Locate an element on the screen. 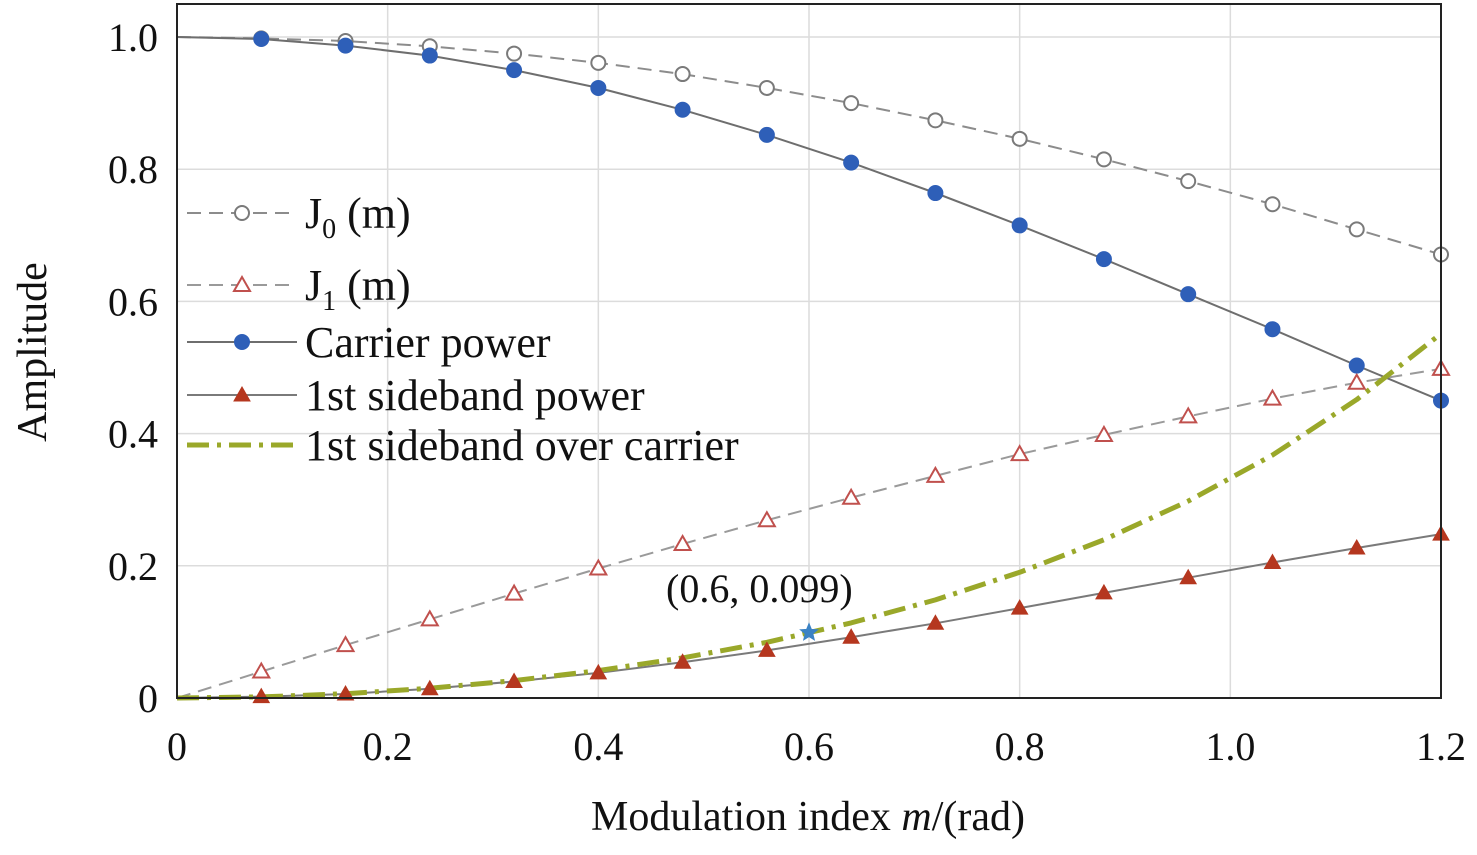 This screenshot has width=1477, height=855. legend-label-carrier-power: Carrier power is located at coordinates (428, 342).